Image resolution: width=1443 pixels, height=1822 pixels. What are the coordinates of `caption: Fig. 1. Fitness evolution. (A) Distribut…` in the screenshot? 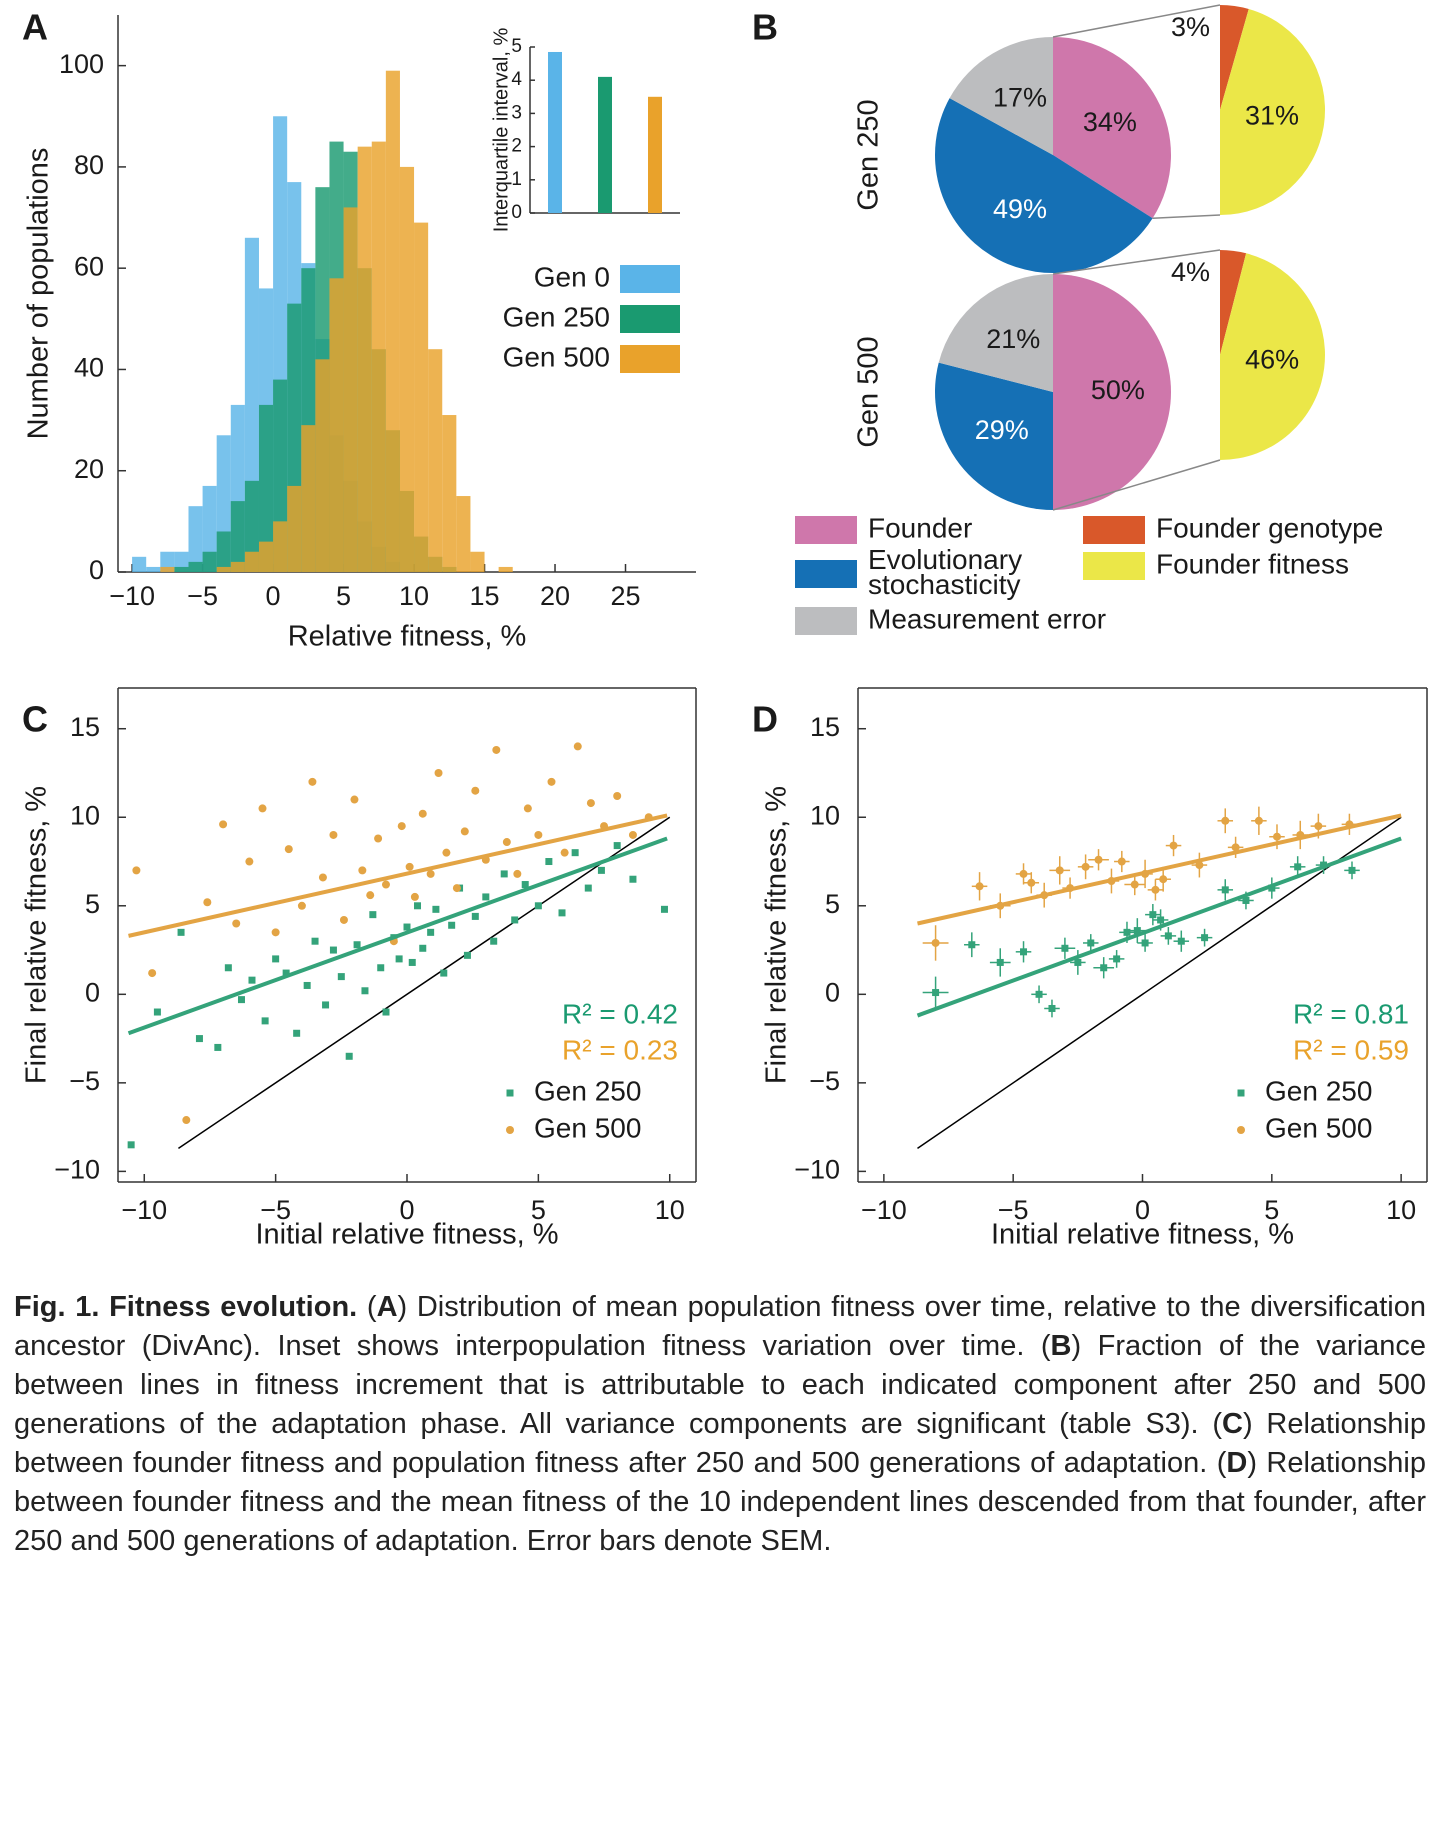 It's located at (720, 1424).